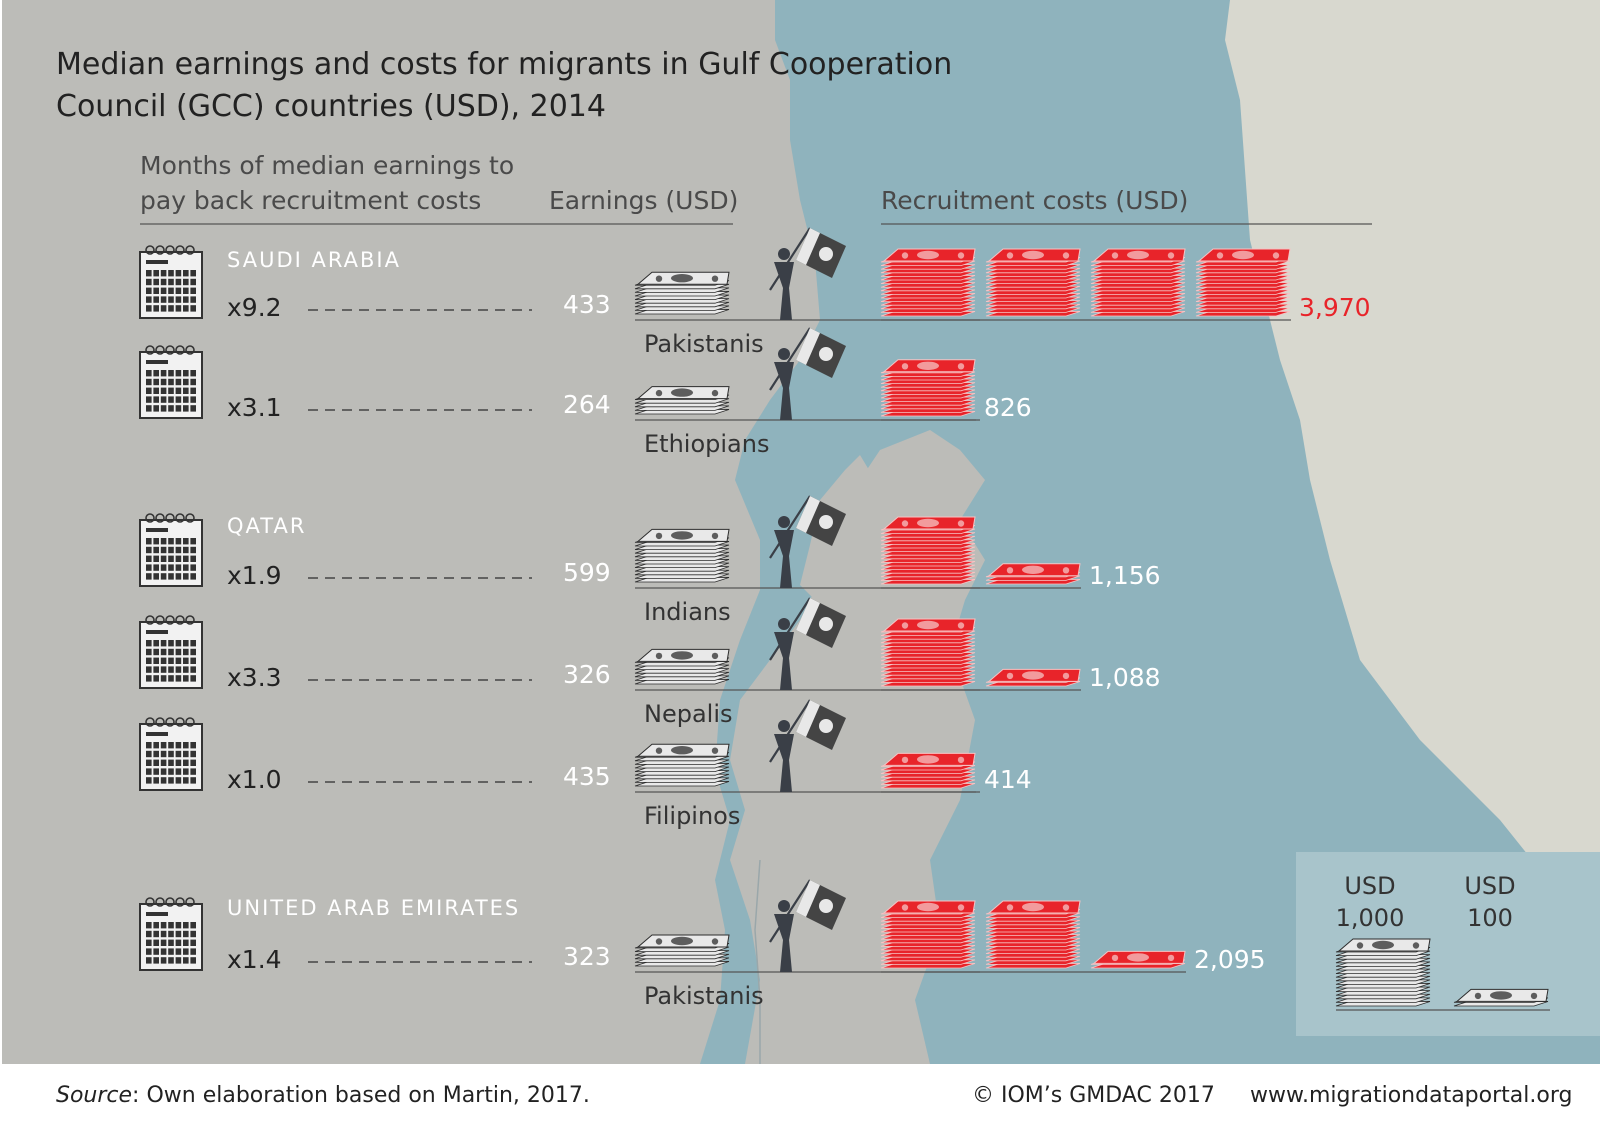  What do you see at coordinates (1008, 407) in the screenshot?
I see `cost-value: 826` at bounding box center [1008, 407].